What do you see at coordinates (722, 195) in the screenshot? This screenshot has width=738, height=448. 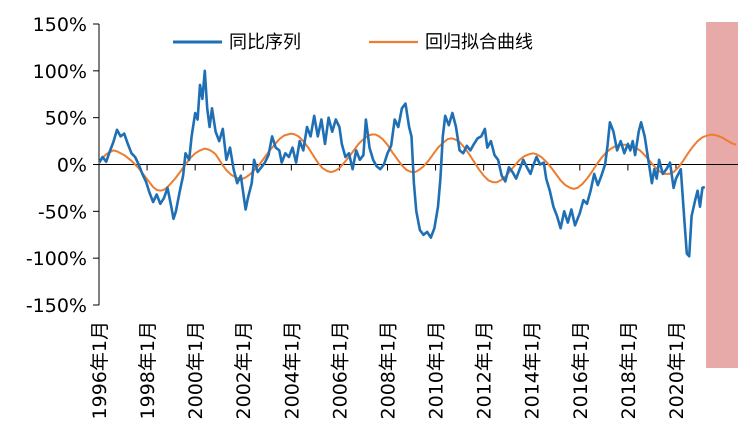 I see `forecast-shaded-region` at bounding box center [722, 195].